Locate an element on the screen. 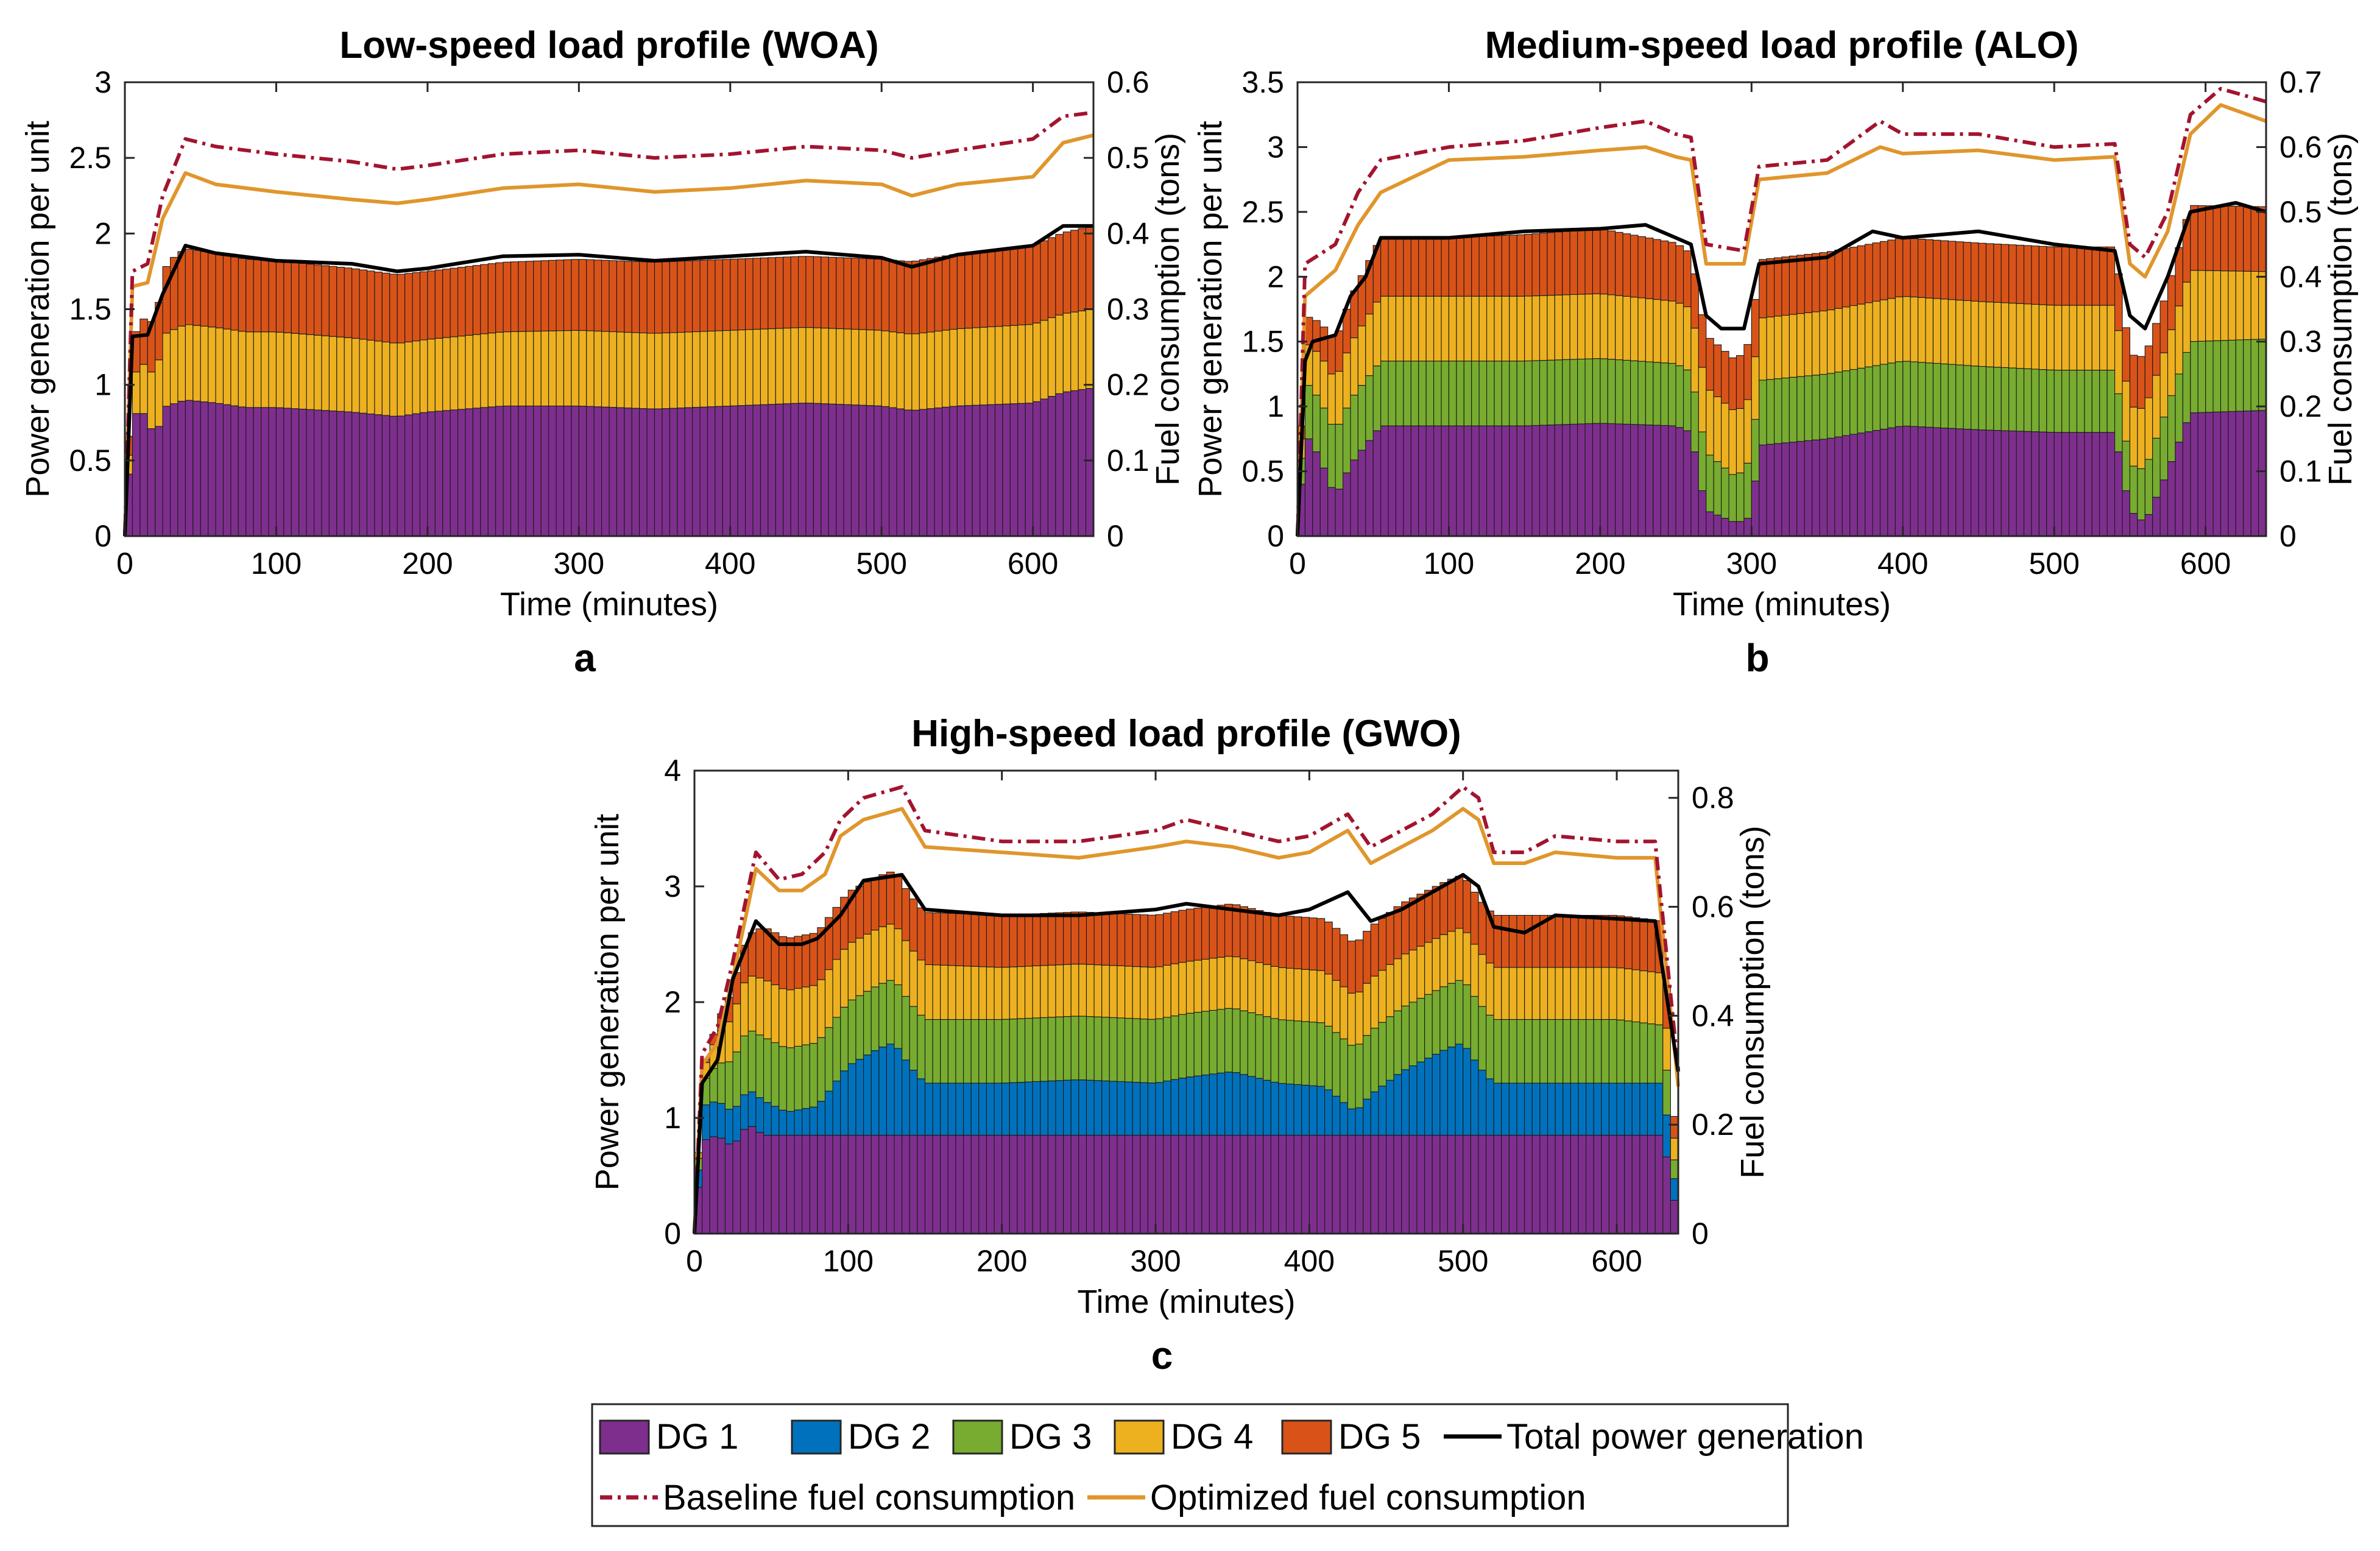 The height and width of the screenshot is (1551, 2380). chart-title: Medium-speed load profile (ALO) is located at coordinates (1782, 45).